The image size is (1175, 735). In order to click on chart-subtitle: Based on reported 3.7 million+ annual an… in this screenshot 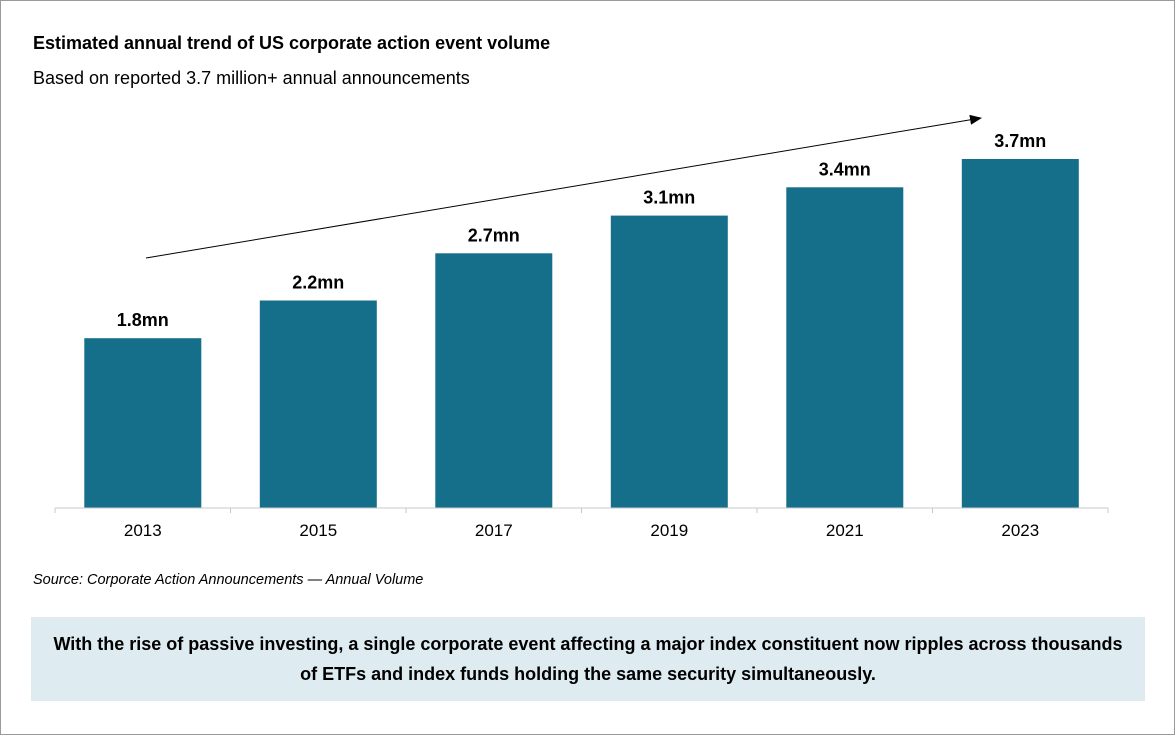, I will do `click(251, 78)`.